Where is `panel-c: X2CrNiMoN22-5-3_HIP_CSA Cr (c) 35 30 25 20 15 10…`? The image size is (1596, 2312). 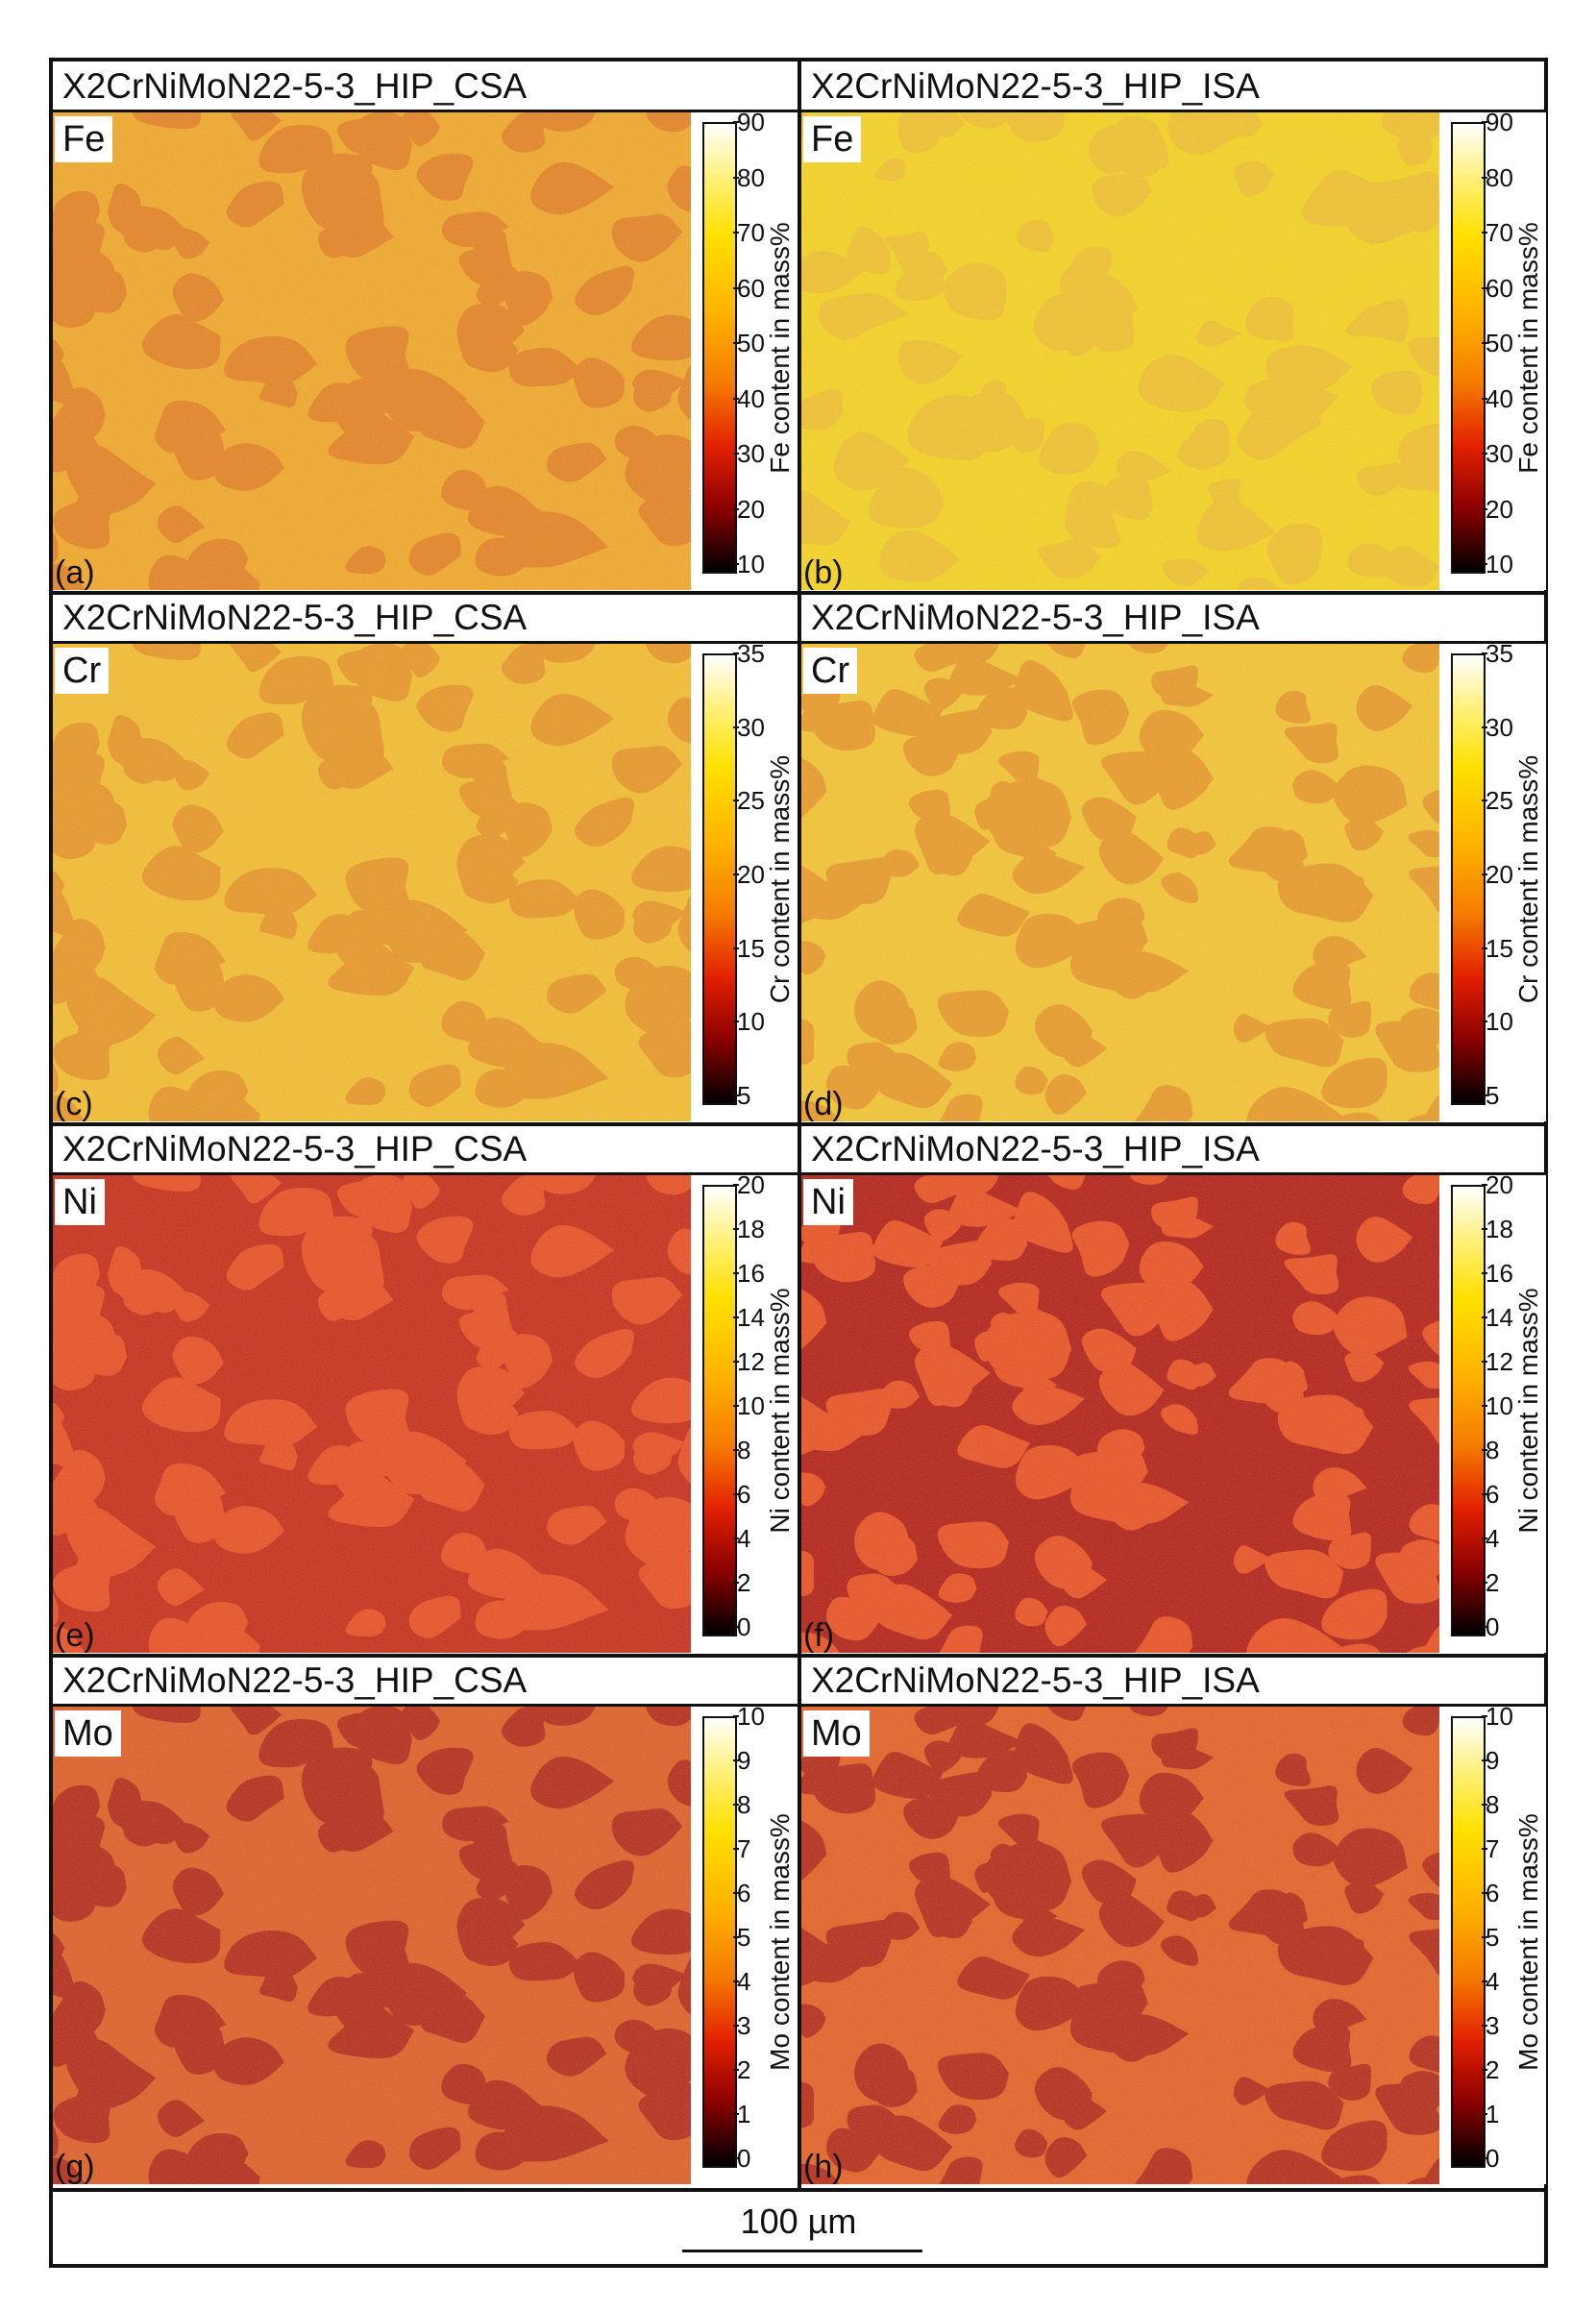 panel-c: X2CrNiMoN22-5-3_HIP_CSA Cr (c) 35 30 25 20 15 10… is located at coordinates (425, 858).